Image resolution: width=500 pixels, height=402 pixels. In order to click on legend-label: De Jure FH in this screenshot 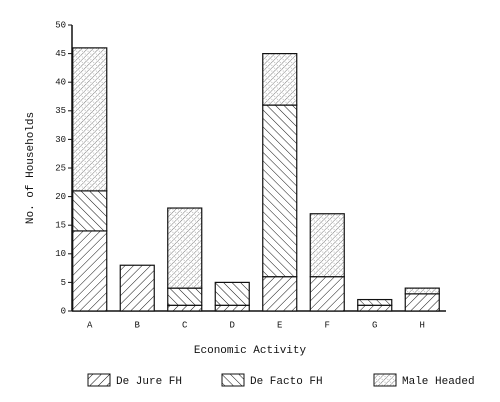, I will do `click(149, 382)`.